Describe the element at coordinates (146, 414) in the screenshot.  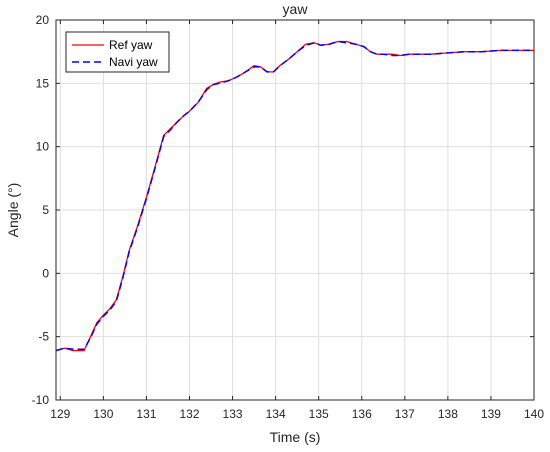
I see `x-tick-label: 131` at that location.